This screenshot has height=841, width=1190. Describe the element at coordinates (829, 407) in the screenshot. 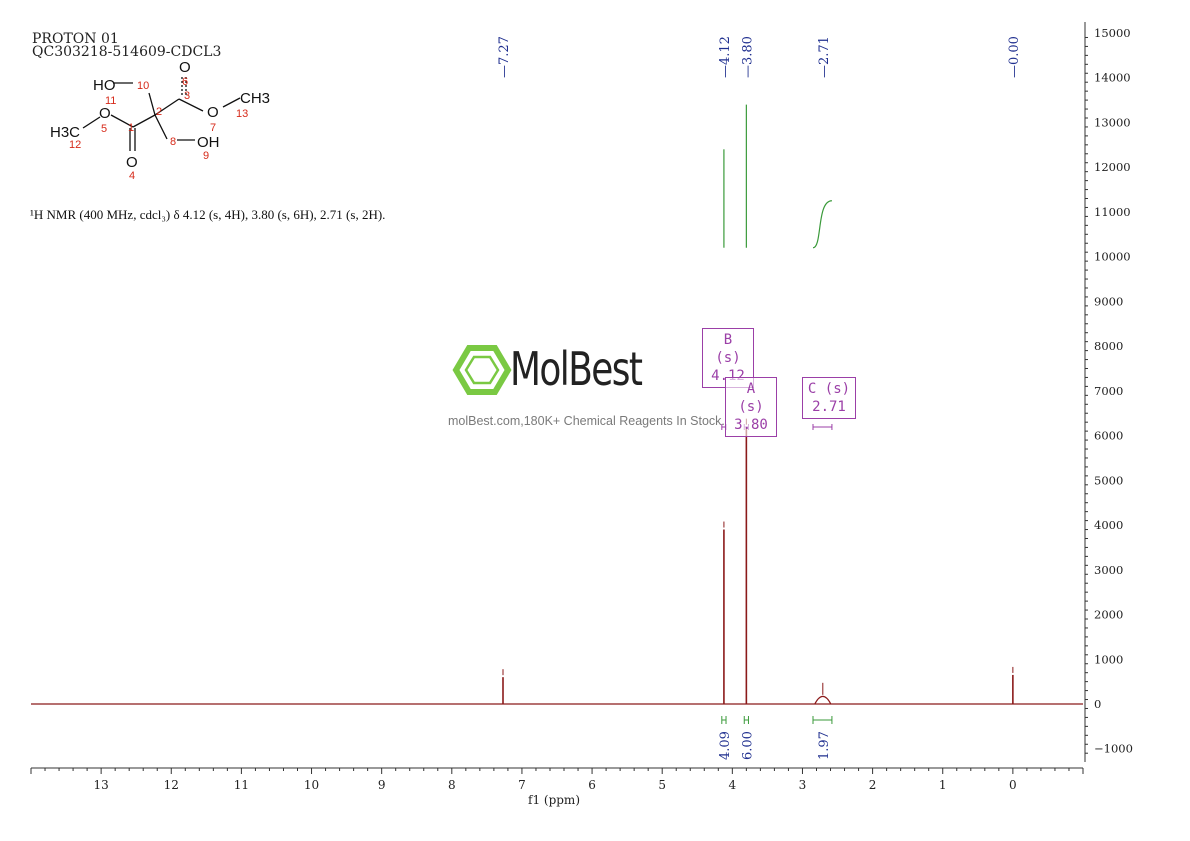

I see `peak-box-c-value: 2.71` at that location.